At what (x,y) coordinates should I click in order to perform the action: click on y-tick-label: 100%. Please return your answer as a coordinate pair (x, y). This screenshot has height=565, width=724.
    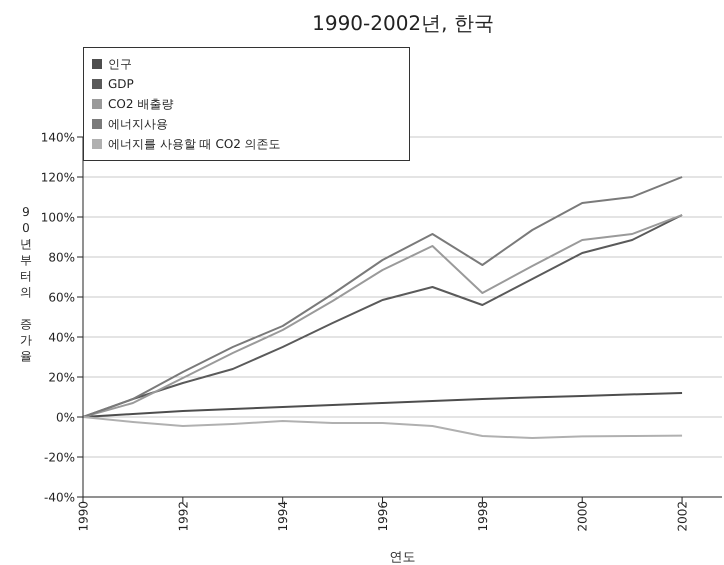
    Looking at the image, I should click on (57, 217).